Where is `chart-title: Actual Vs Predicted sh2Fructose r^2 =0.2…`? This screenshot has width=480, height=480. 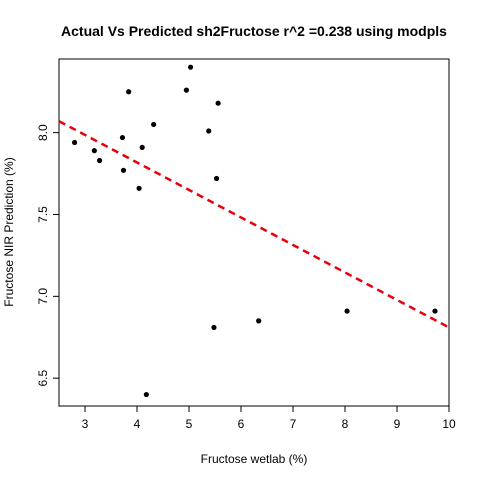 chart-title: Actual Vs Predicted sh2Fructose r^2 =0.2… is located at coordinates (254, 31).